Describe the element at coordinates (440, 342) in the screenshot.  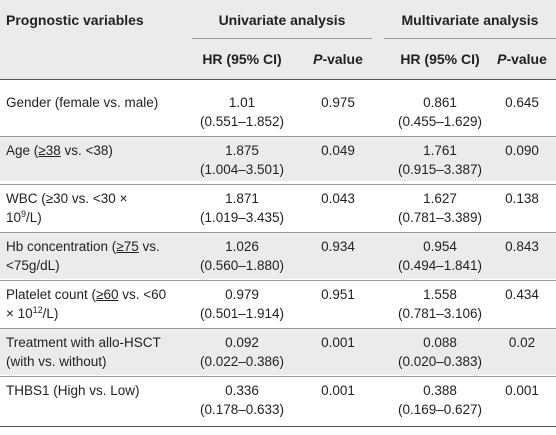
I see `hr-multivariate: 0.088` at that location.